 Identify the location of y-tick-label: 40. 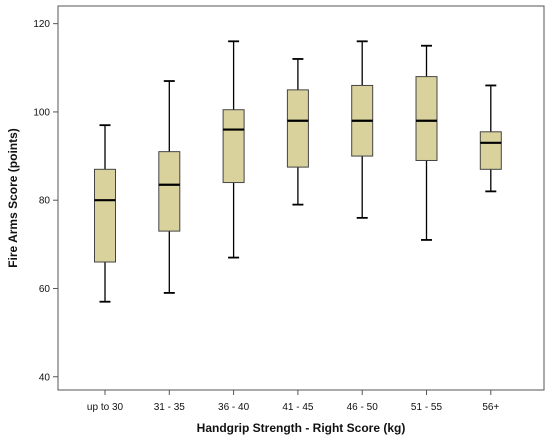
(45, 377).